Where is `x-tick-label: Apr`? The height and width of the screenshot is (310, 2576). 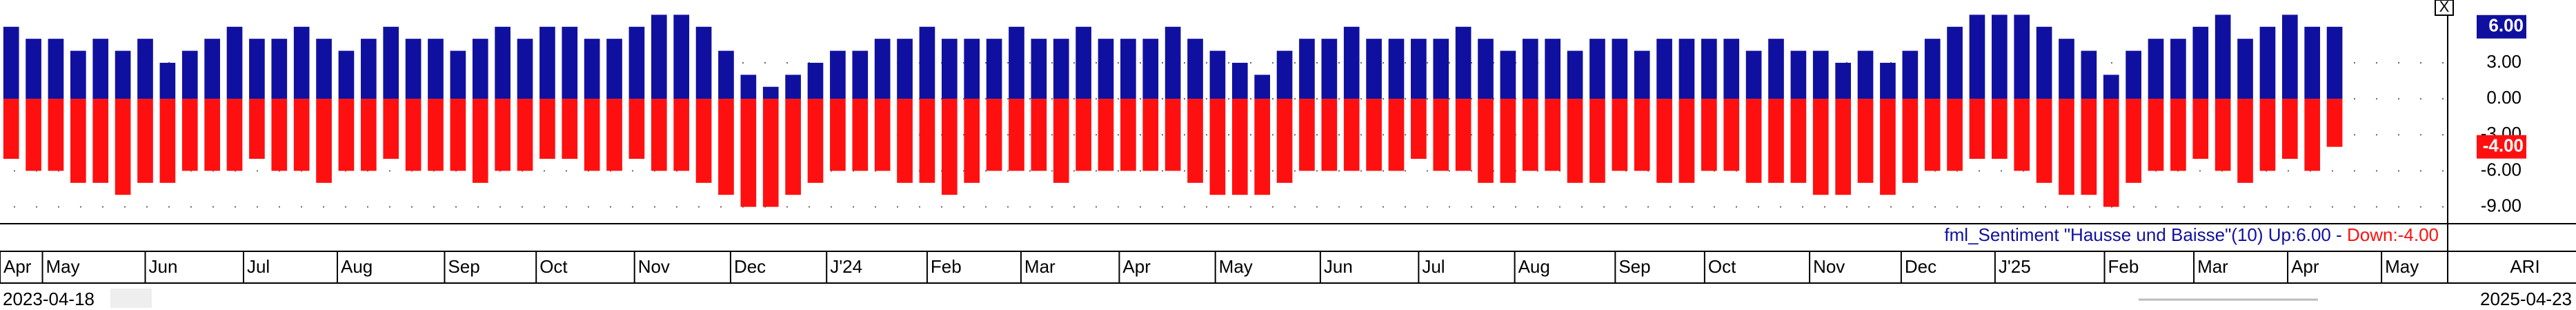 x-tick-label: Apr is located at coordinates (17, 266).